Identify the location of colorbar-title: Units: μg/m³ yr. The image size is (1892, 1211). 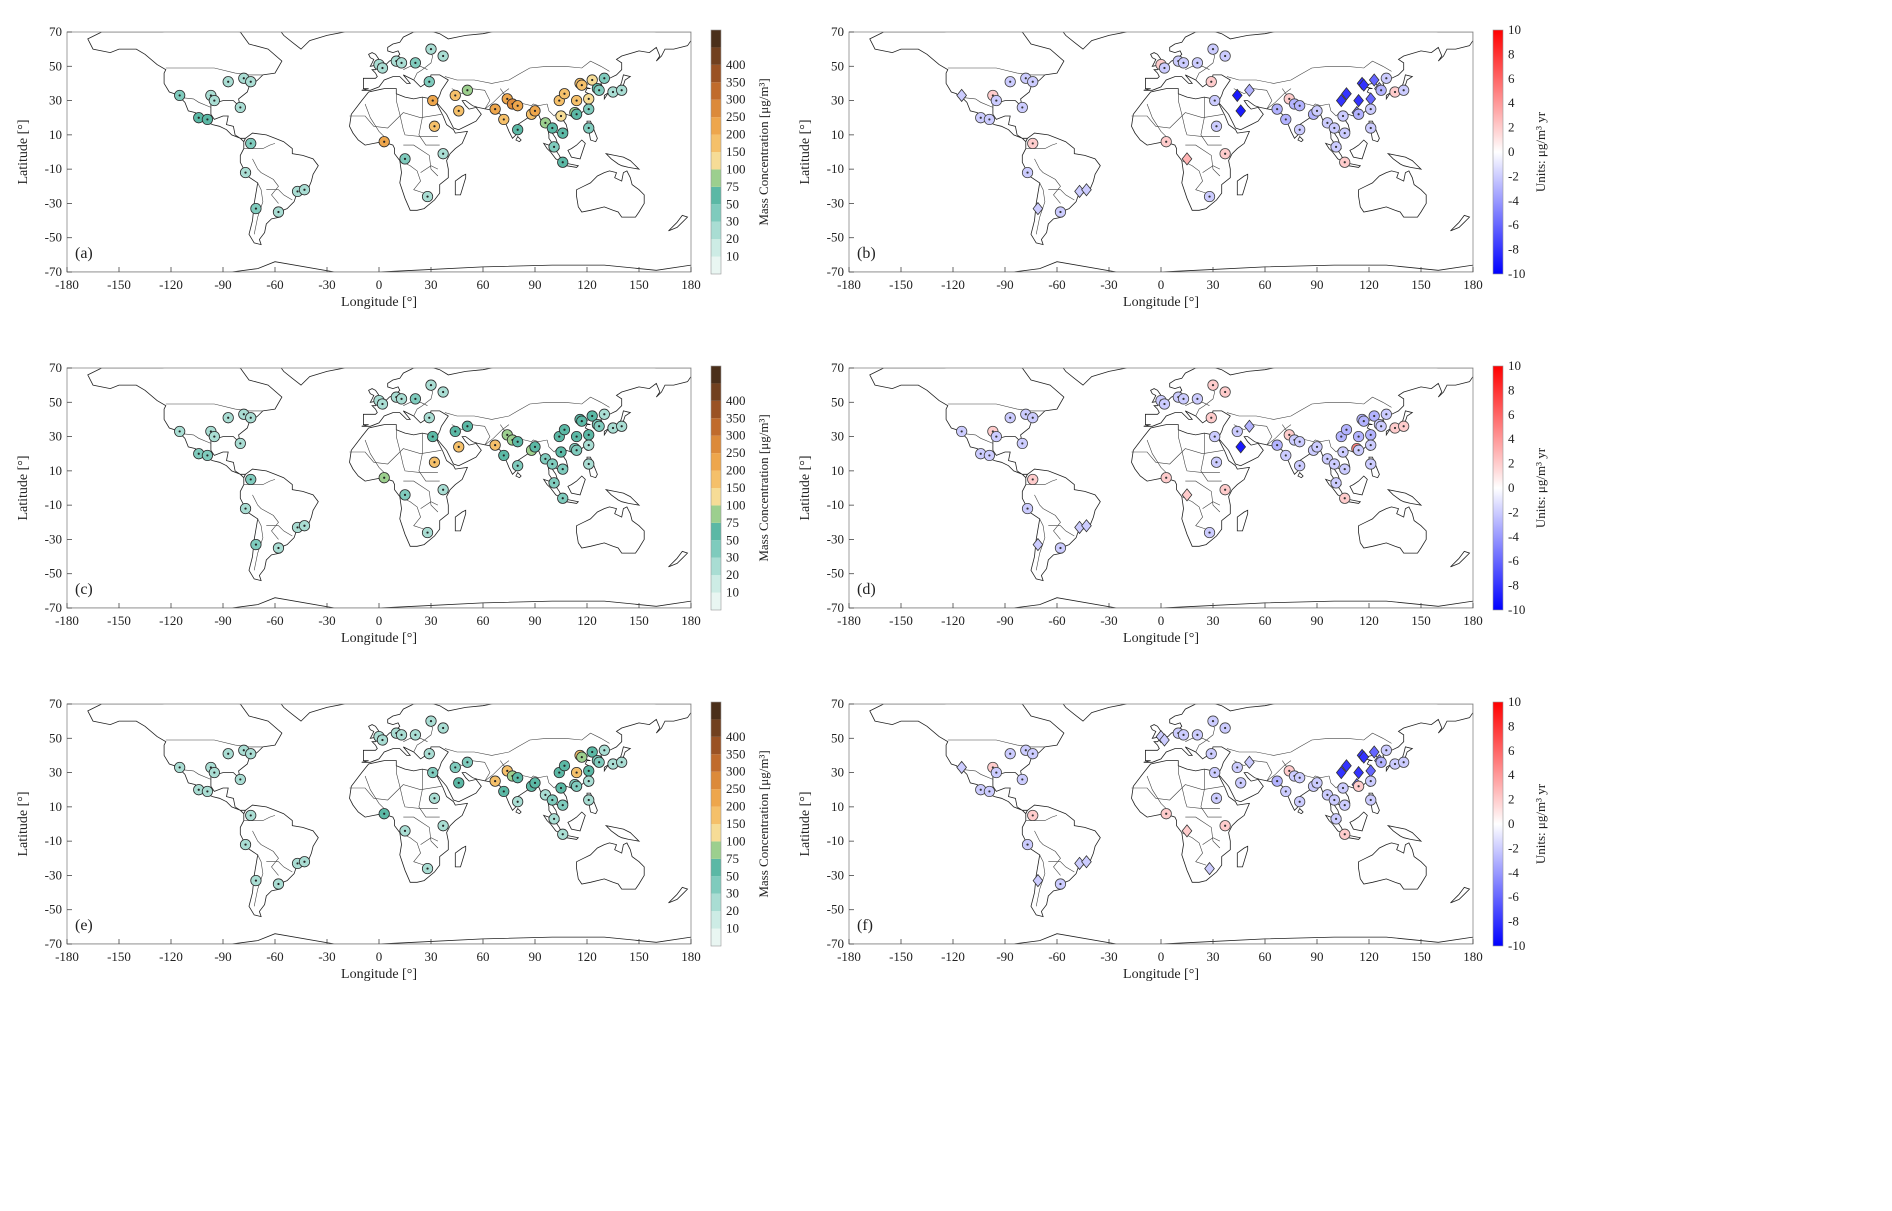
(1540, 823).